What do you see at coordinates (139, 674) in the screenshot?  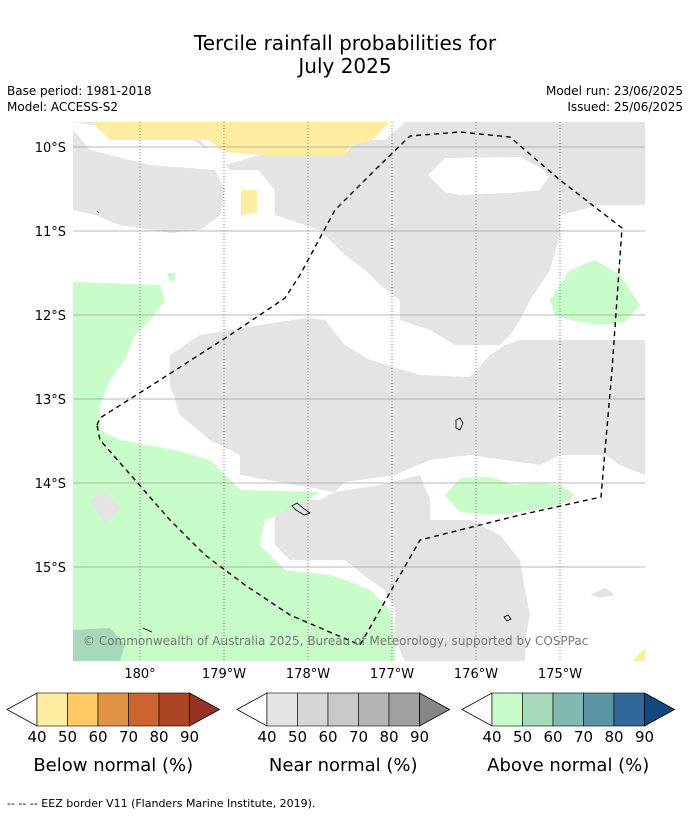 I see `lon-tick-label: 180°` at bounding box center [139, 674].